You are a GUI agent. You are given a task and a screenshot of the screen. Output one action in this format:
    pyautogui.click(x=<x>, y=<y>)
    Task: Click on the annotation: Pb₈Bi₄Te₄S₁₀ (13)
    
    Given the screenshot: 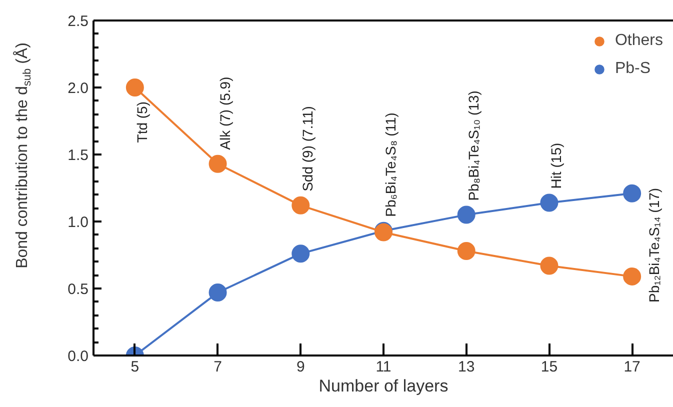 What is the action you would take?
    pyautogui.click(x=473, y=145)
    